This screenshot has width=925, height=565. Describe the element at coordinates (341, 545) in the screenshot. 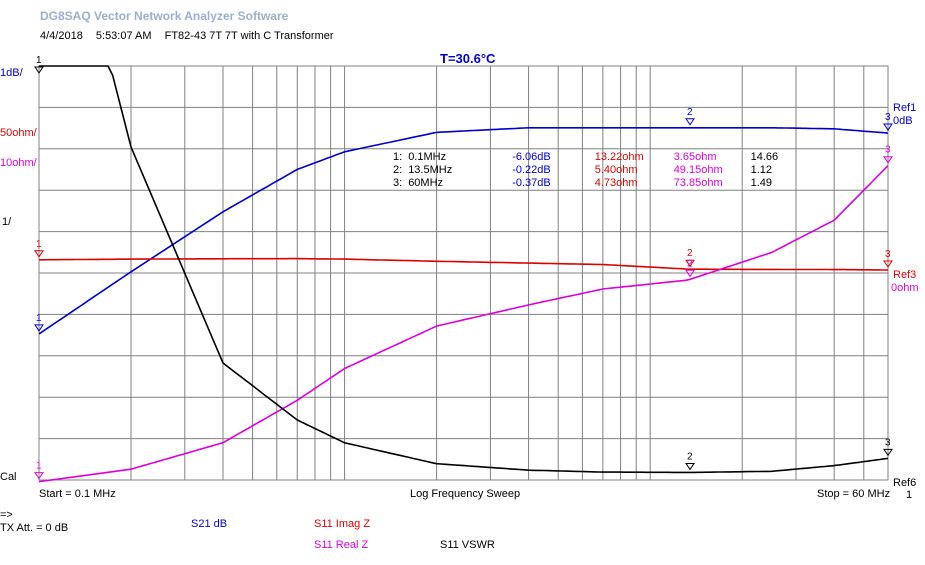

I see `trace-label-real-z: S11 Real Z` at that location.